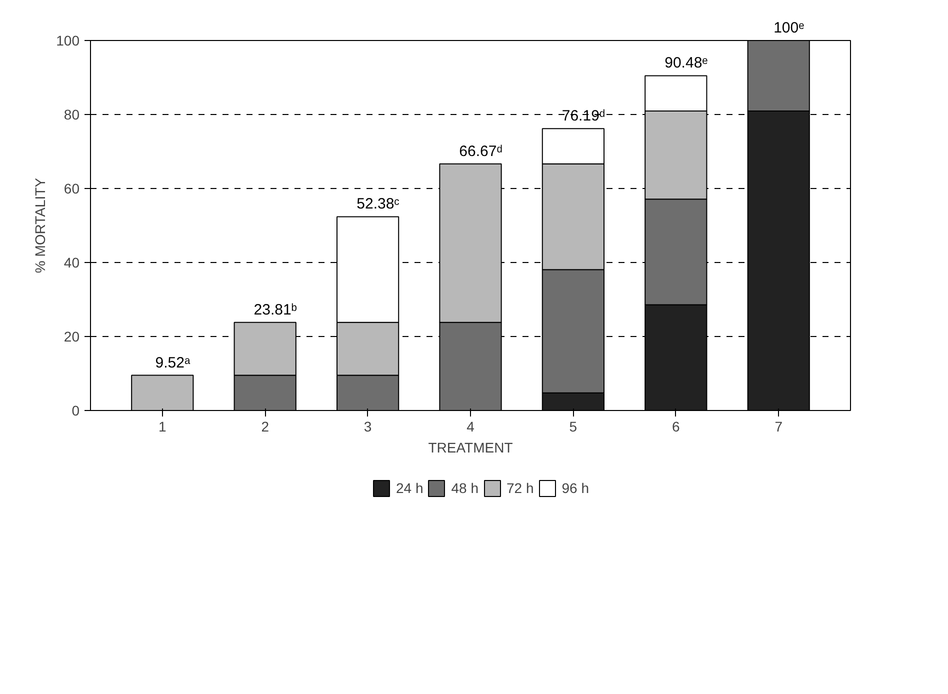 This screenshot has width=948, height=694. Describe the element at coordinates (368, 426) in the screenshot. I see `x-tick-label: 3` at that location.